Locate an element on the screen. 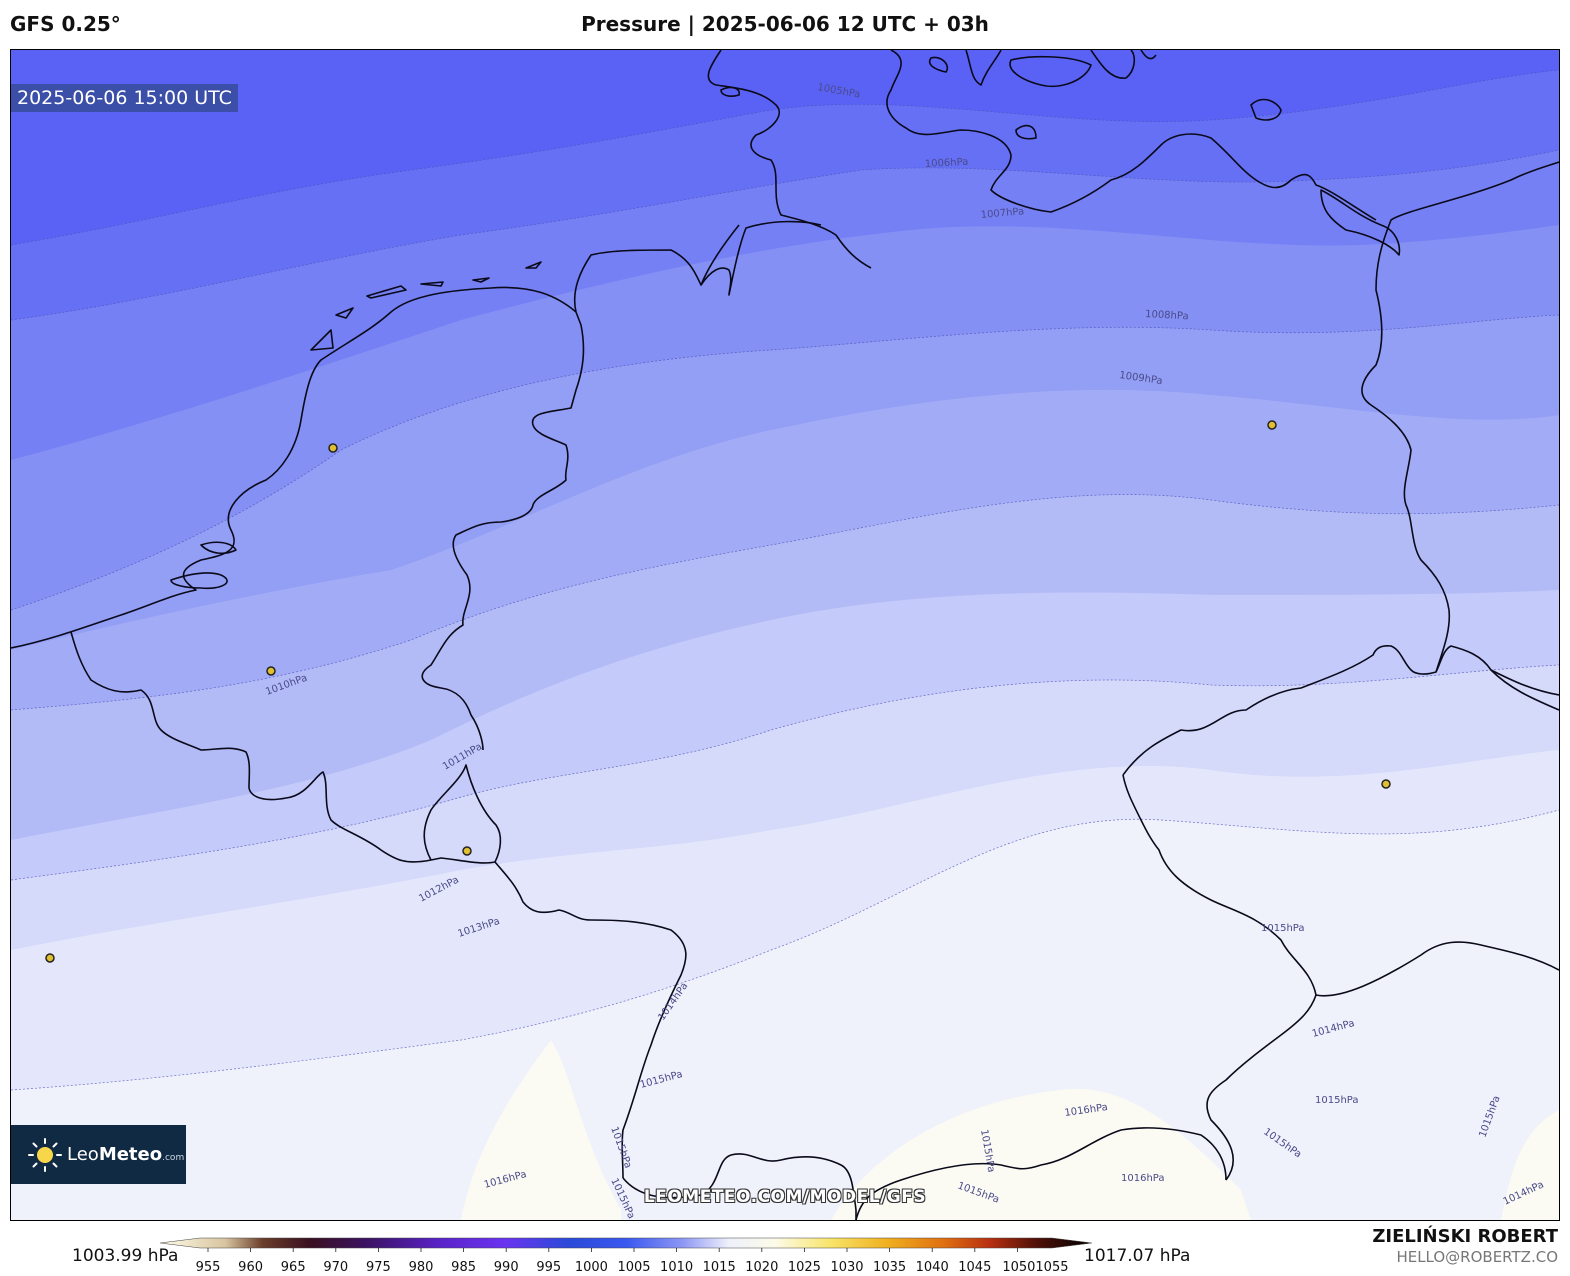  city-marker-luxembourg is located at coordinates (467, 851).